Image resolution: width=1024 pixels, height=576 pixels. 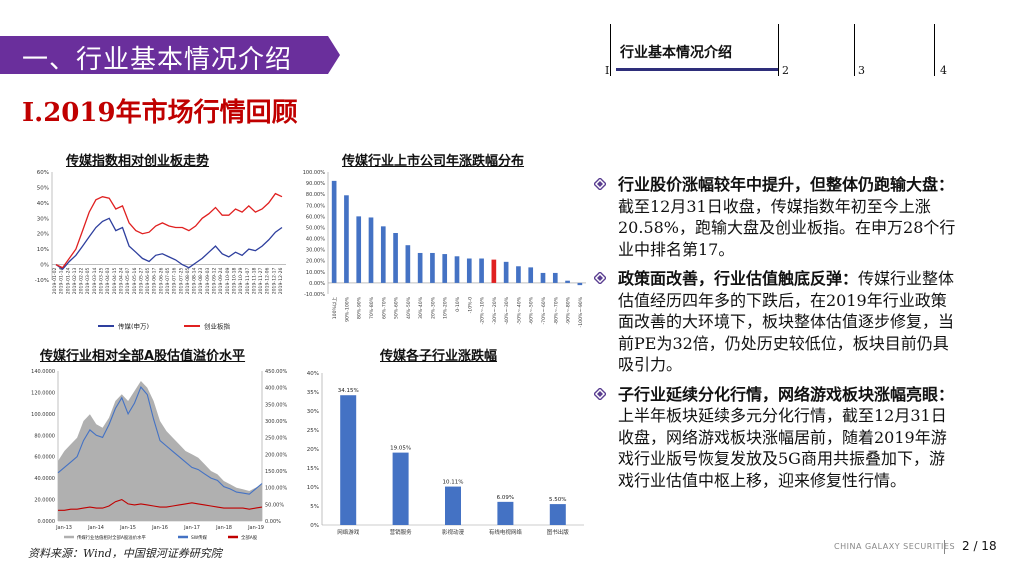 What do you see at coordinates (43, 235) in the screenshot?
I see `y-tick-label: 20%` at bounding box center [43, 235].